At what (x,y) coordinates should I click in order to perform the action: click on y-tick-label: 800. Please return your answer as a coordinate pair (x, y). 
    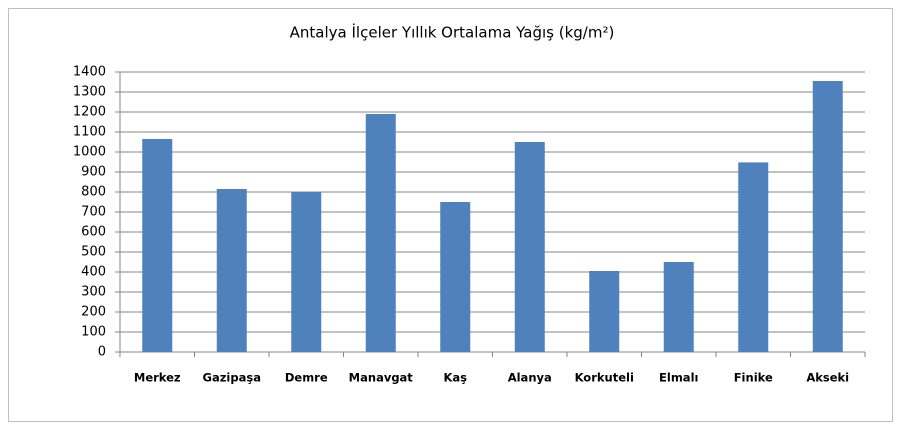
    Looking at the image, I should click on (93, 192).